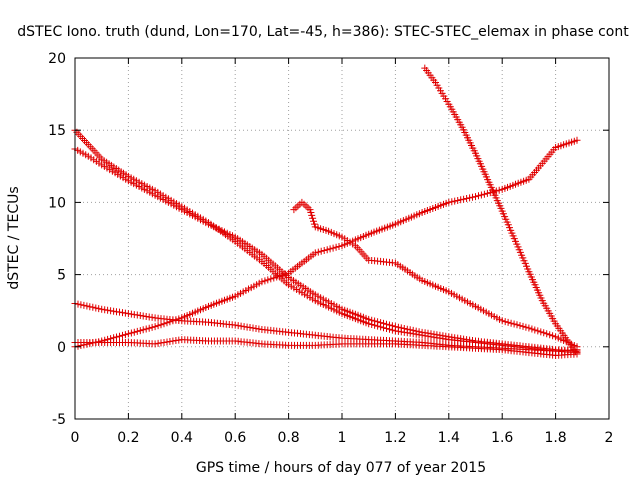 The width and height of the screenshot is (640, 480). I want to click on y-tick-label: 20, so click(57, 59).